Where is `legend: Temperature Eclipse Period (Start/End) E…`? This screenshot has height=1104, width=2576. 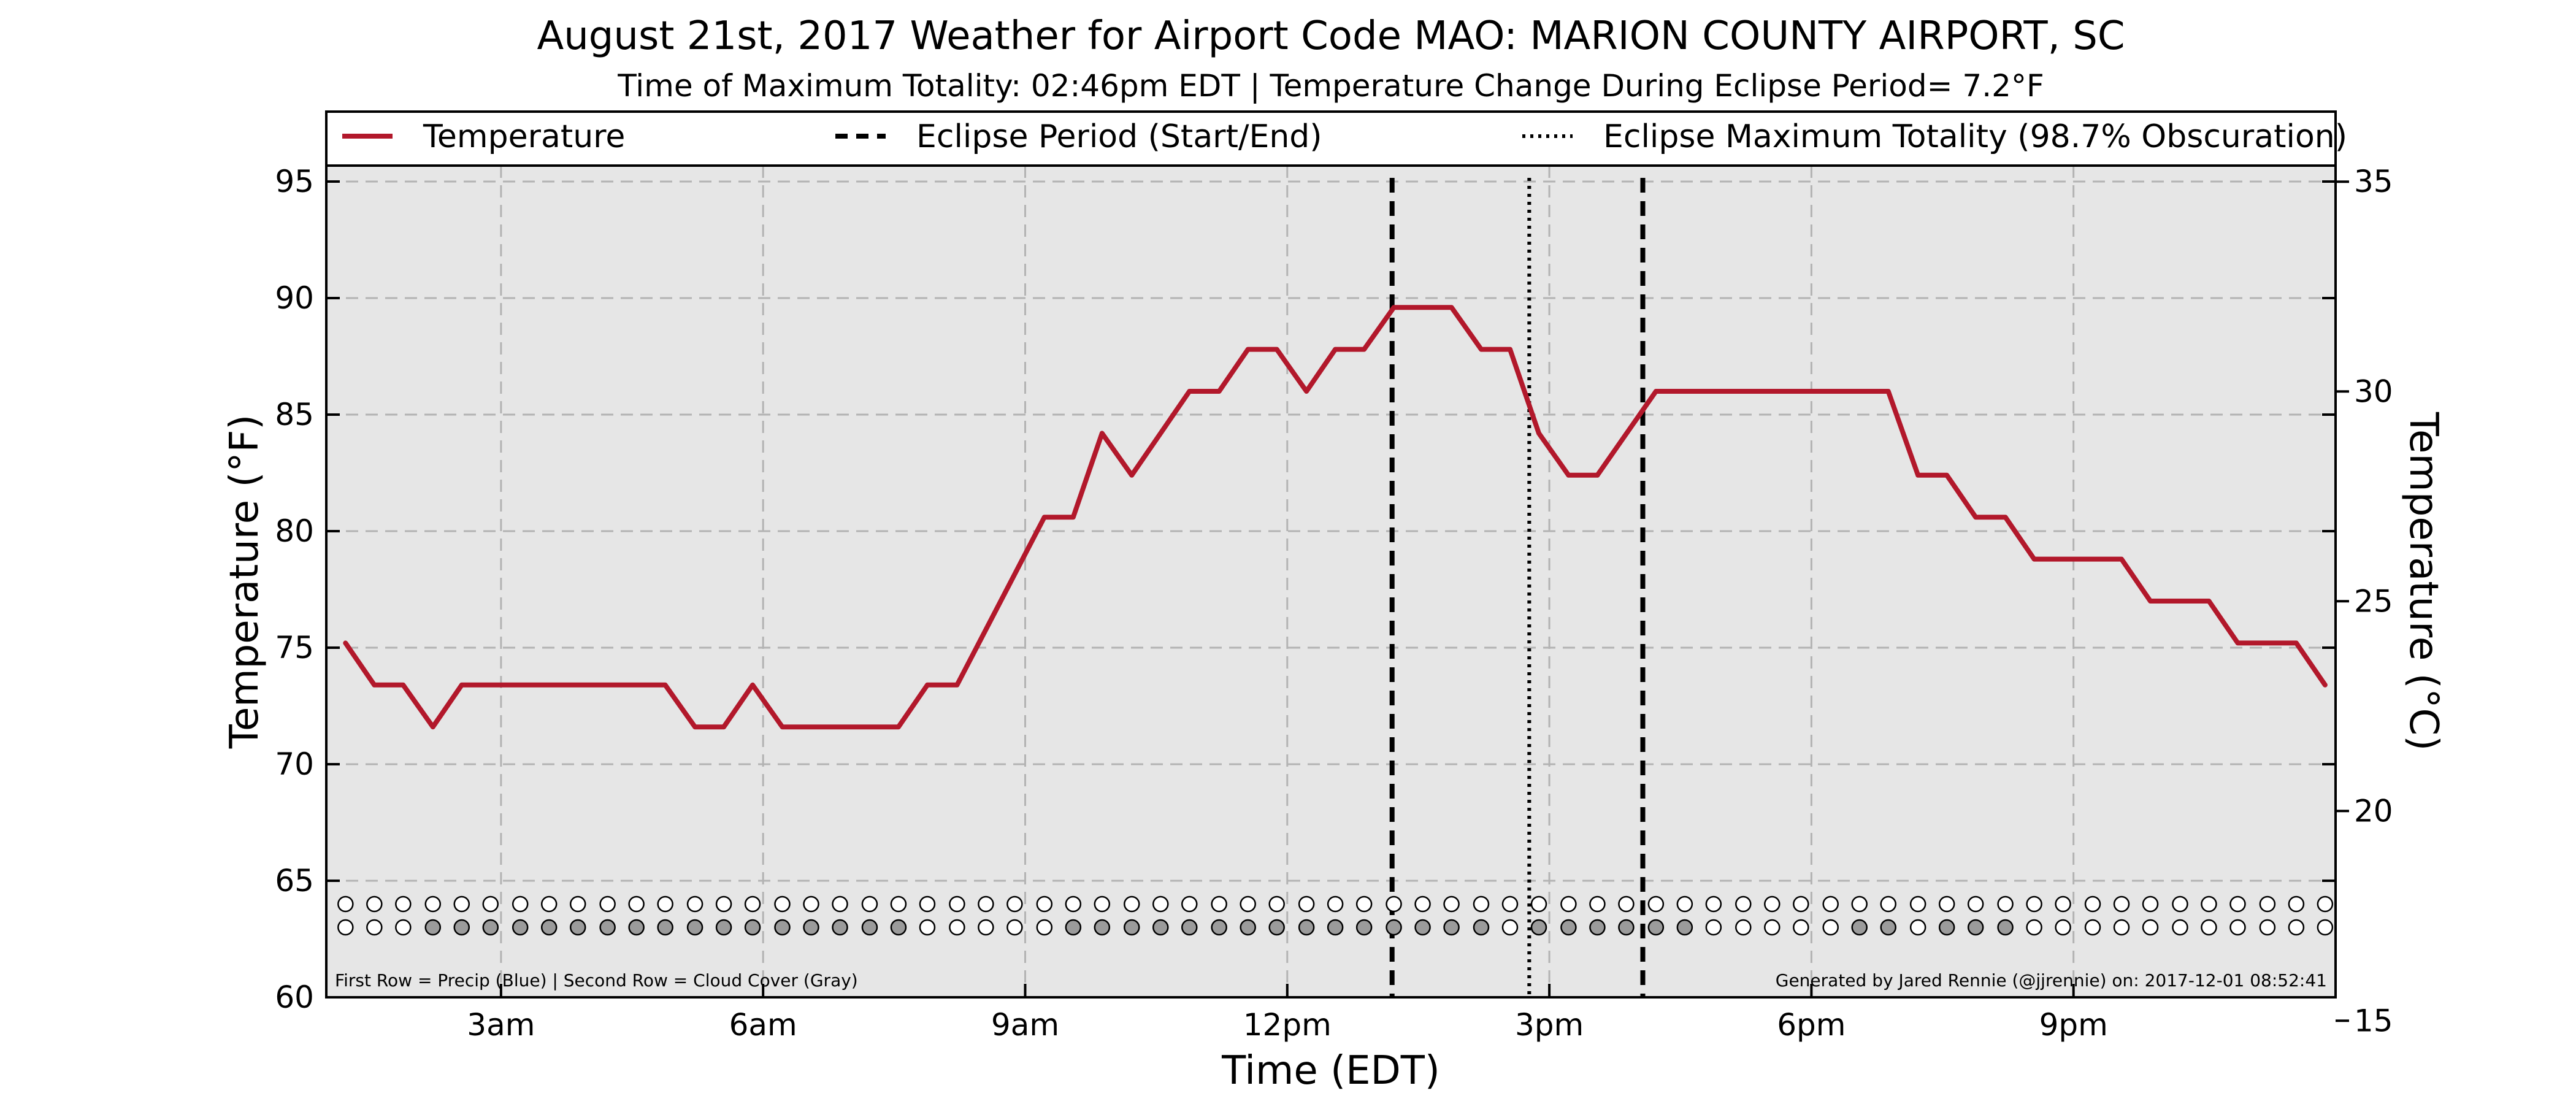 legend: Temperature Eclipse Period (Start/End) E… is located at coordinates (1336, 142).